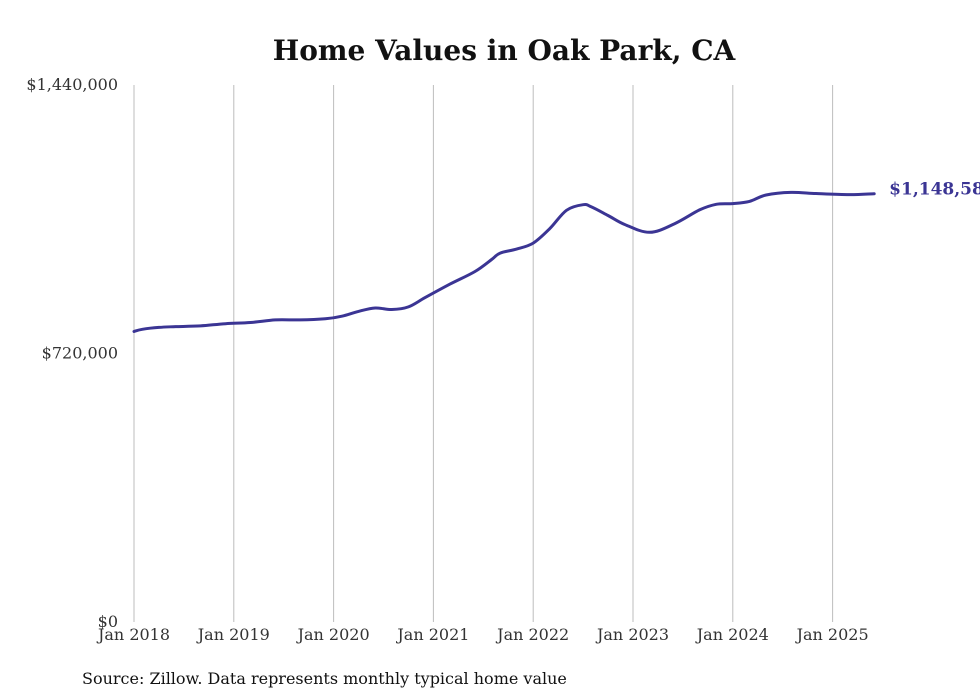 This screenshot has width=980, height=699. What do you see at coordinates (632, 634) in the screenshot?
I see `x-tick-label: Jan 2023` at bounding box center [632, 634].